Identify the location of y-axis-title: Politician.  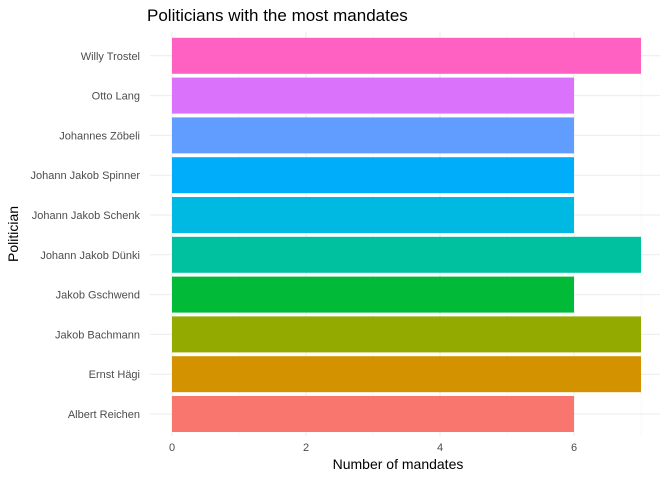
(13, 234).